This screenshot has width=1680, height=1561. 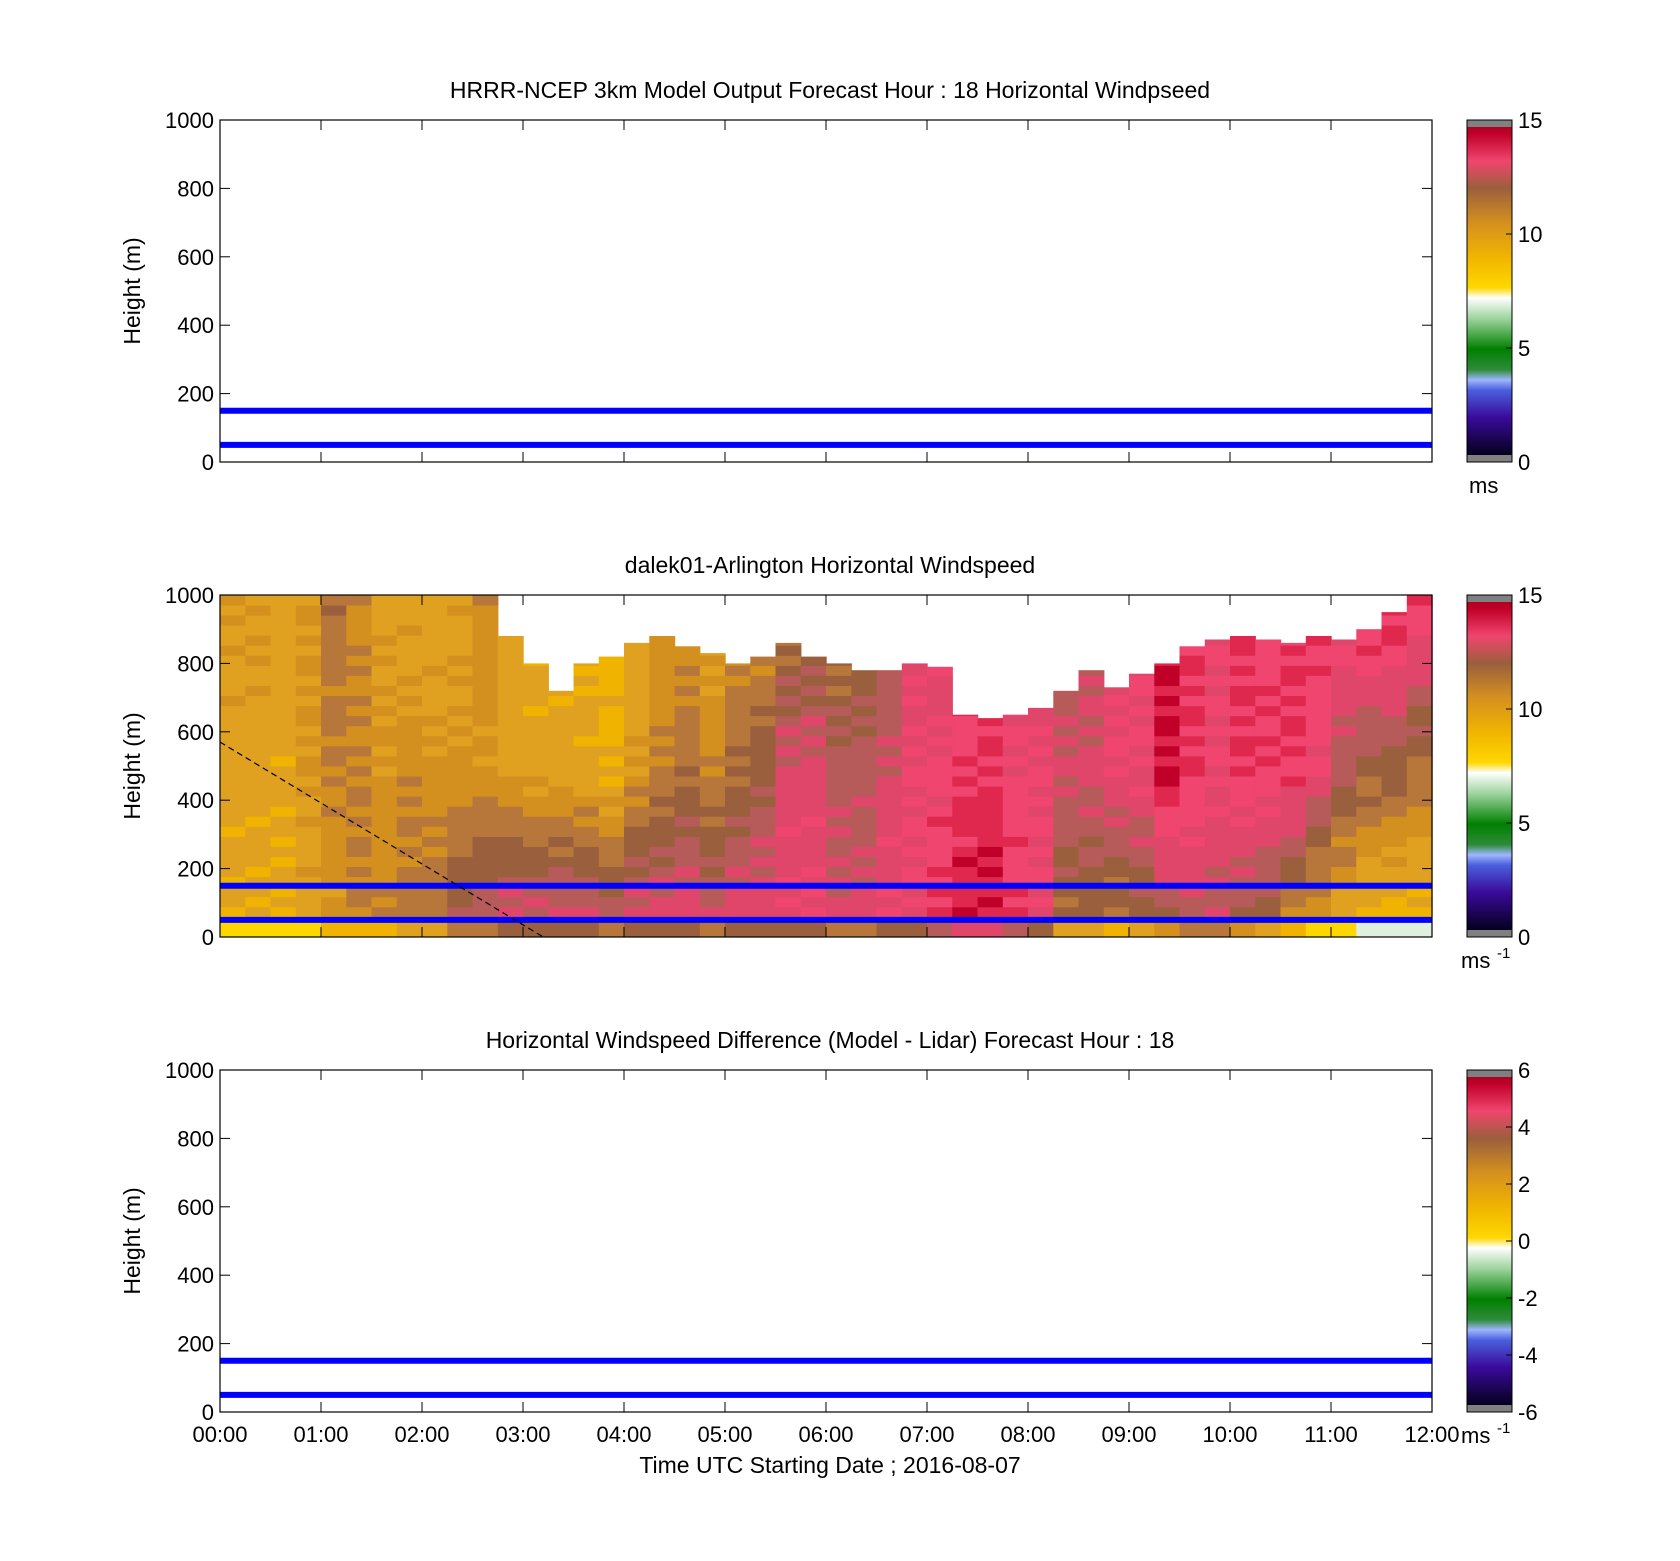 What do you see at coordinates (195, 188) in the screenshot?
I see `y-tick-label: 800` at bounding box center [195, 188].